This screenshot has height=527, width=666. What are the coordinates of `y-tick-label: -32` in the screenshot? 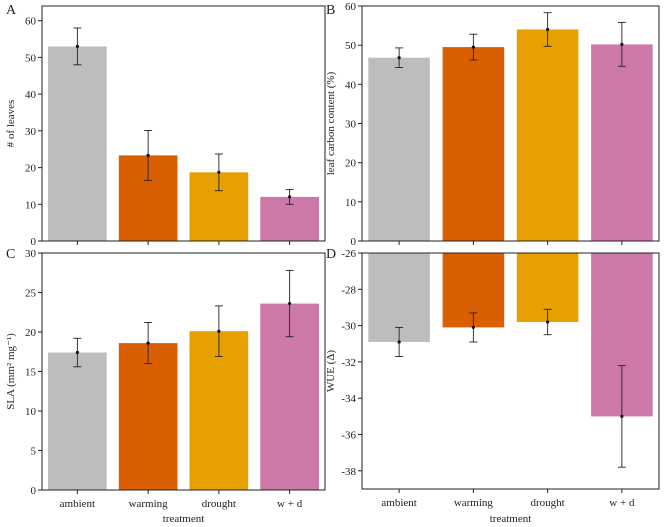 It's located at (348, 363).